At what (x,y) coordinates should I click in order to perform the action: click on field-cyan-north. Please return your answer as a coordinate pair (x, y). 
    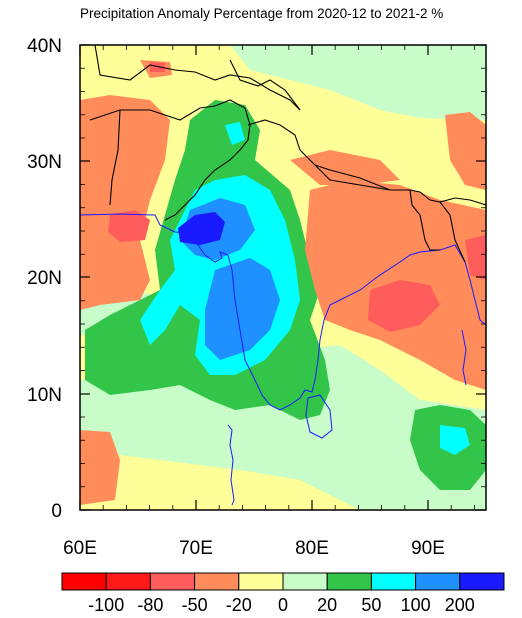
    Looking at the image, I should click on (235, 133).